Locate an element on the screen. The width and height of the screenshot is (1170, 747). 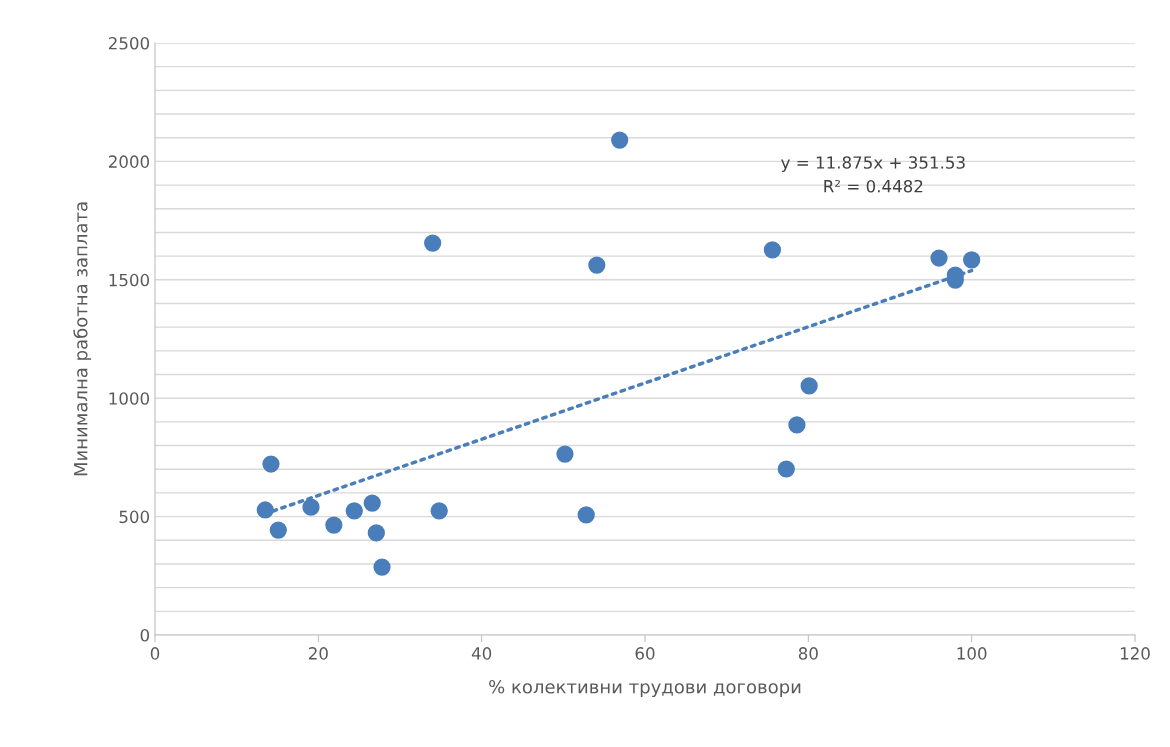
x-tick-label: 100 is located at coordinates (972, 653).